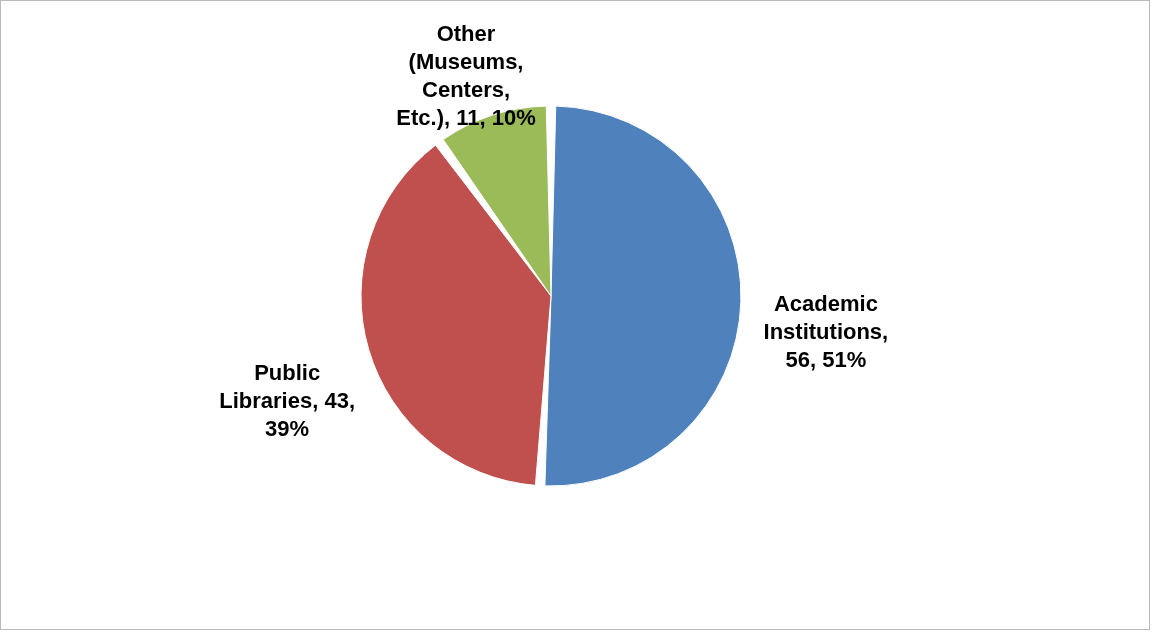 The width and height of the screenshot is (1154, 634). Describe the element at coordinates (287, 401) in the screenshot. I see `slice-label: Public Libraries, 43, 39%` at that location.